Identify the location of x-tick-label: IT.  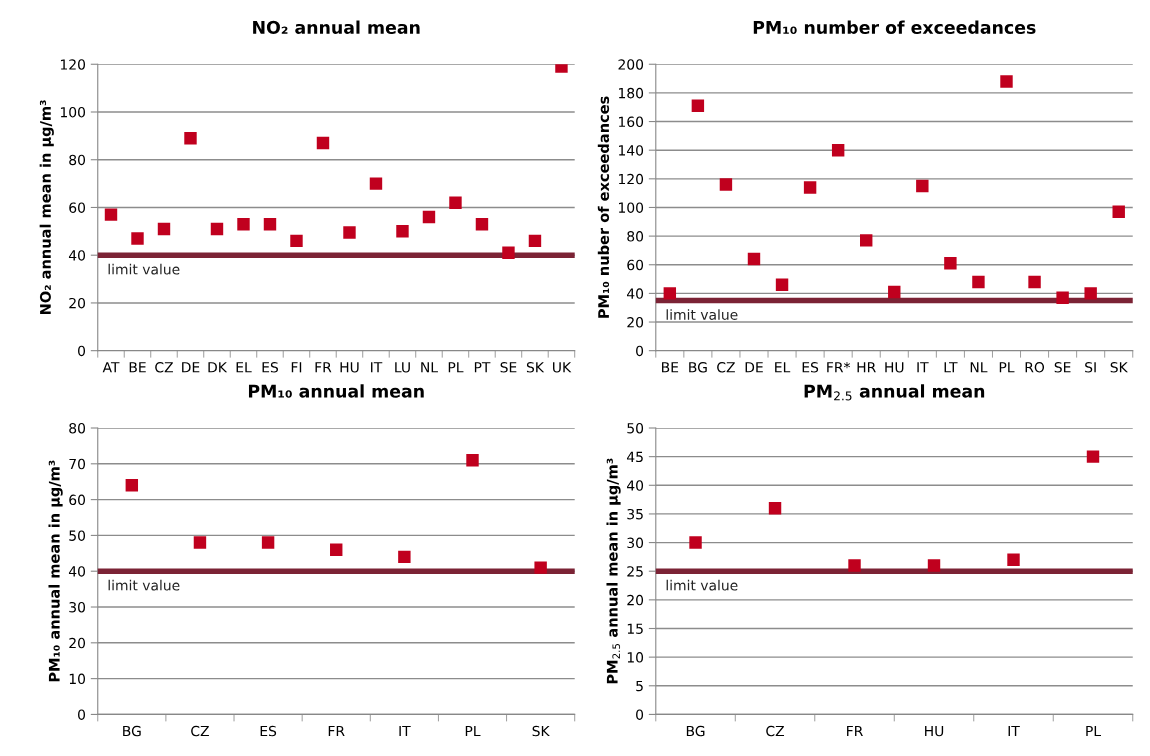
(405, 731).